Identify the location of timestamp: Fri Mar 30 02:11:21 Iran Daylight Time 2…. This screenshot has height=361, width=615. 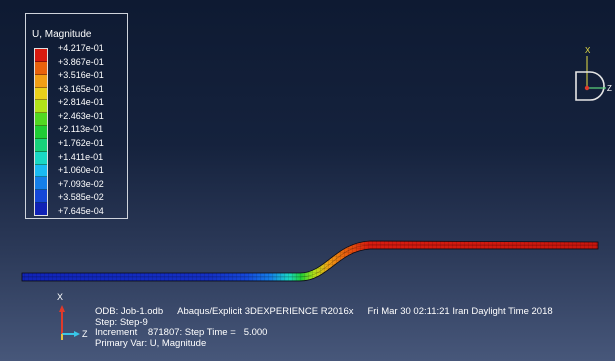
(460, 311).